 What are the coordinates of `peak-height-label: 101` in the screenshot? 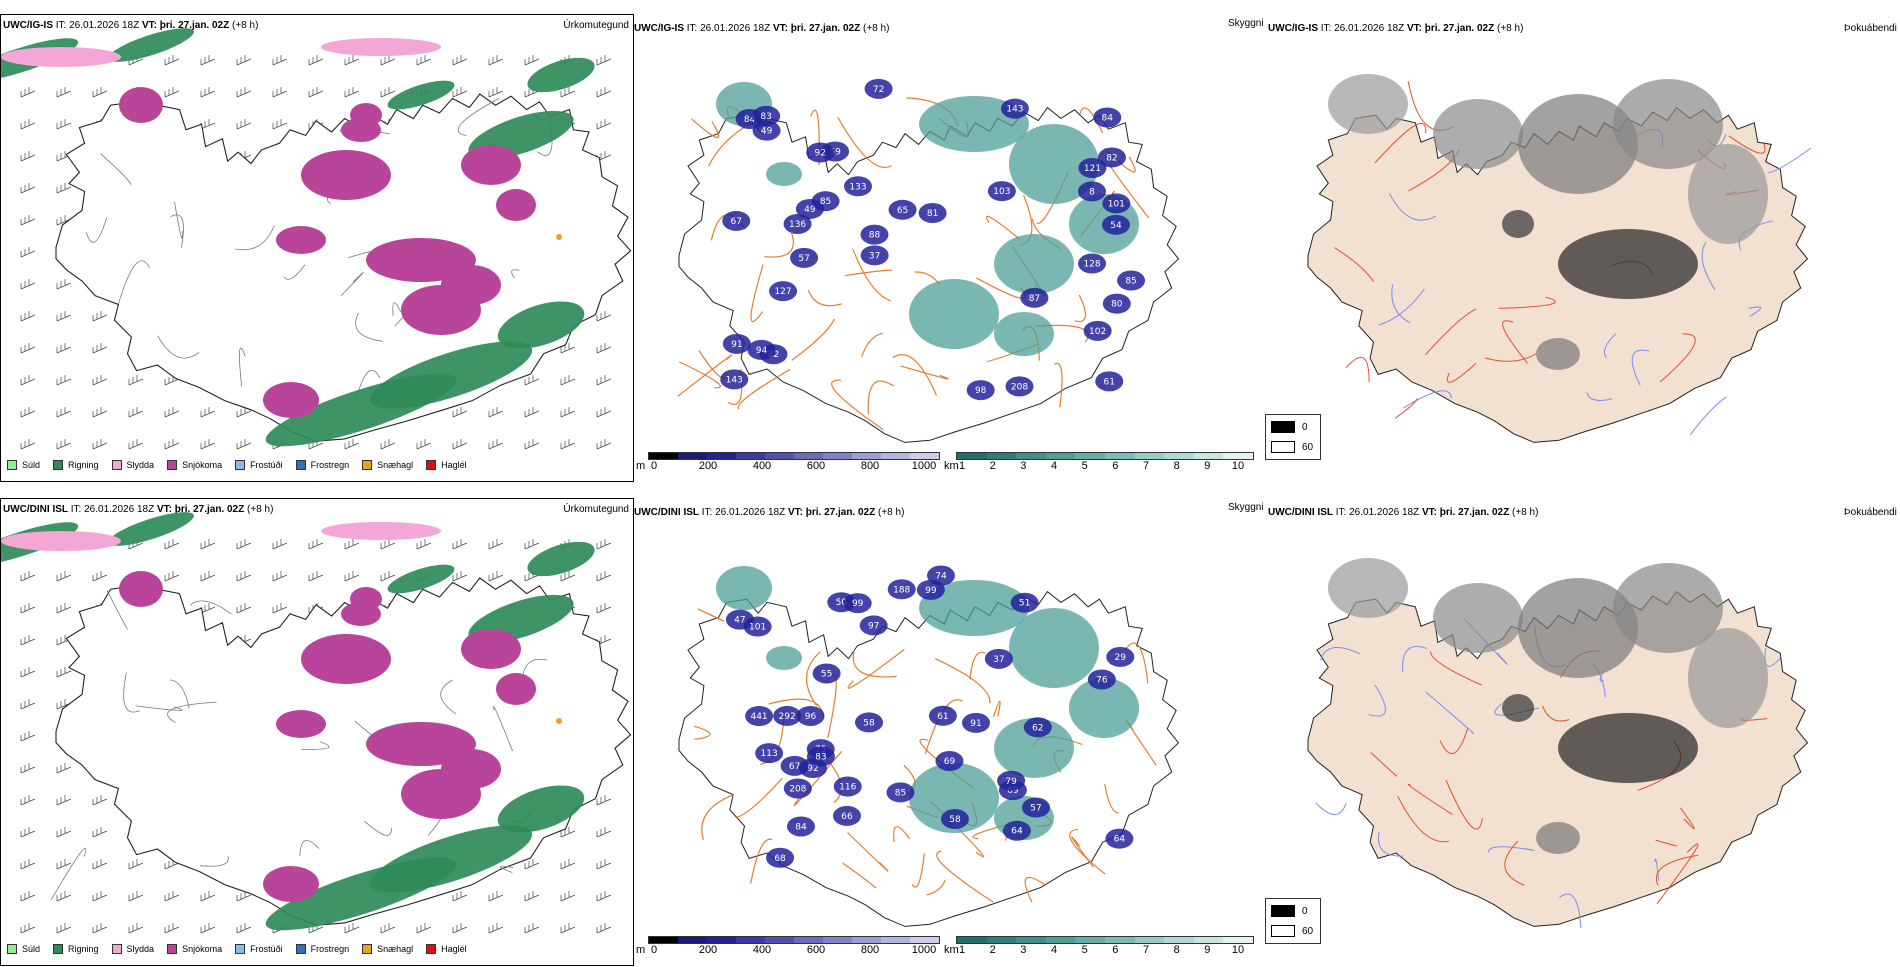 It's located at (1116, 204).